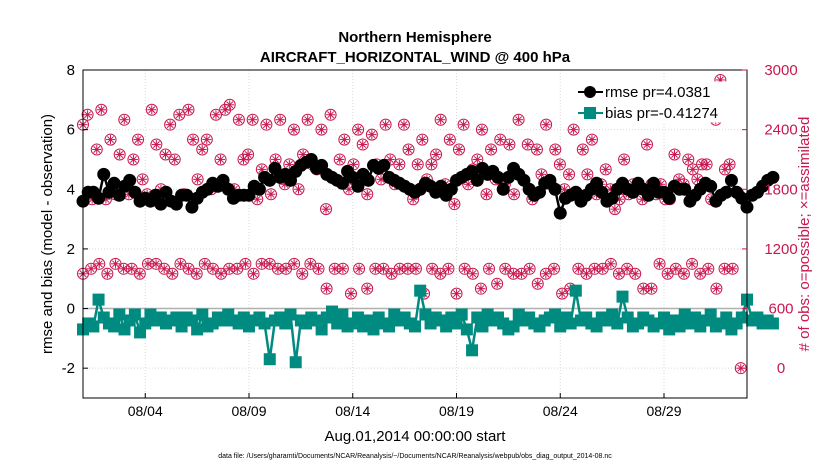 The height and width of the screenshot is (470, 830). Describe the element at coordinates (661, 113) in the screenshot. I see `legend-bias-label: bias pr=-0.41274` at that location.